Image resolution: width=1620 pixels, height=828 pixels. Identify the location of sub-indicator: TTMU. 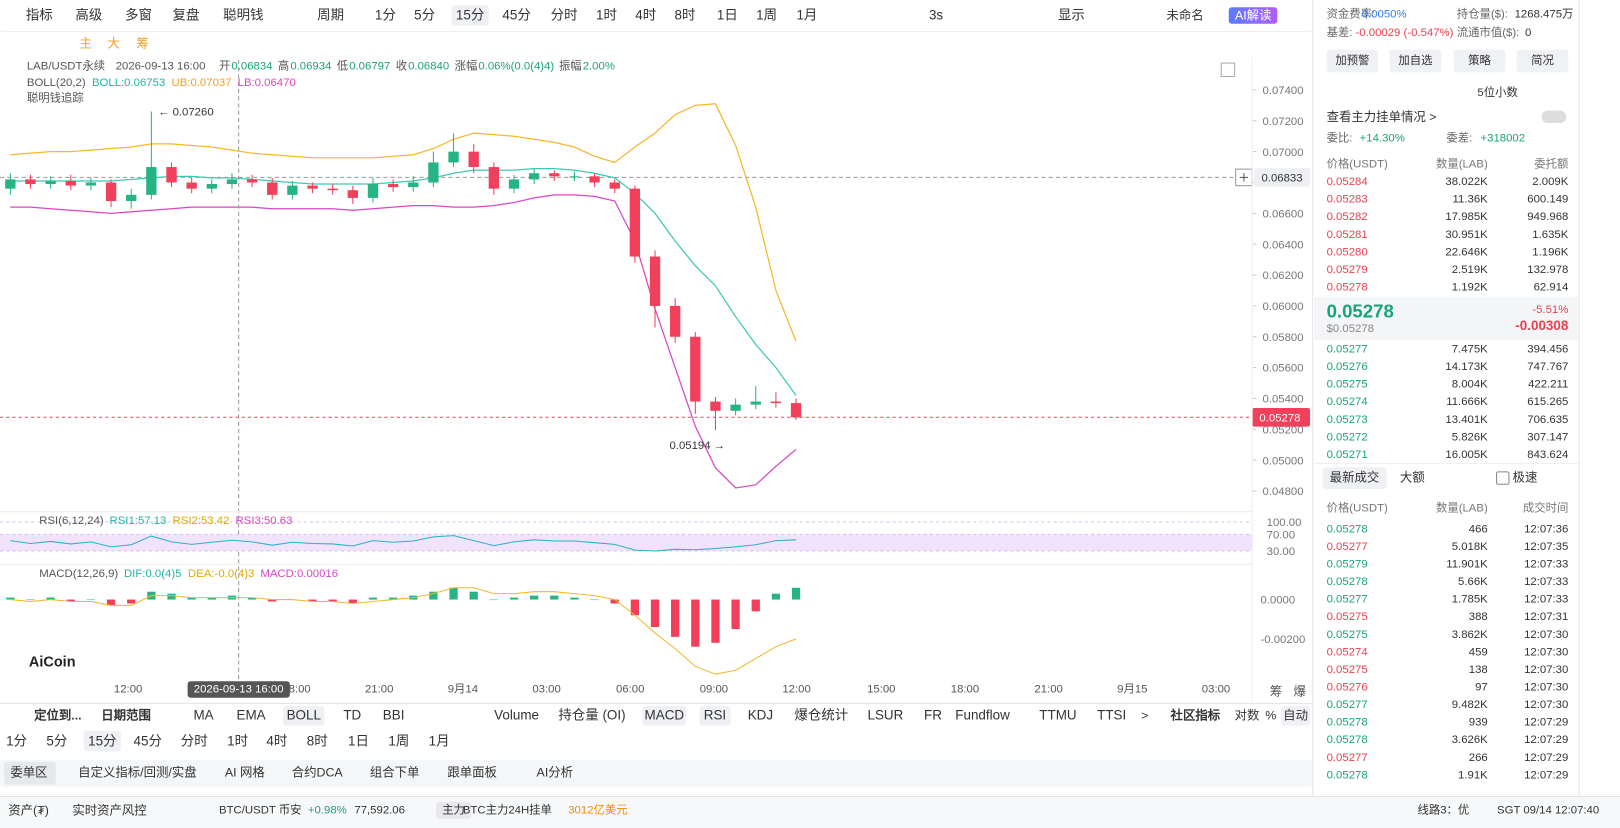
(1058, 715).